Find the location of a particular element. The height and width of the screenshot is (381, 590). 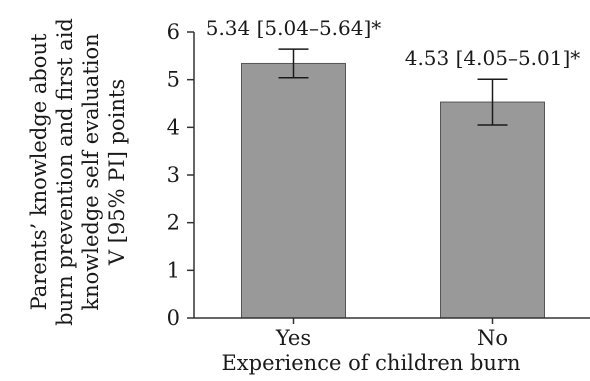

y-tick-label: 0 is located at coordinates (173, 318).